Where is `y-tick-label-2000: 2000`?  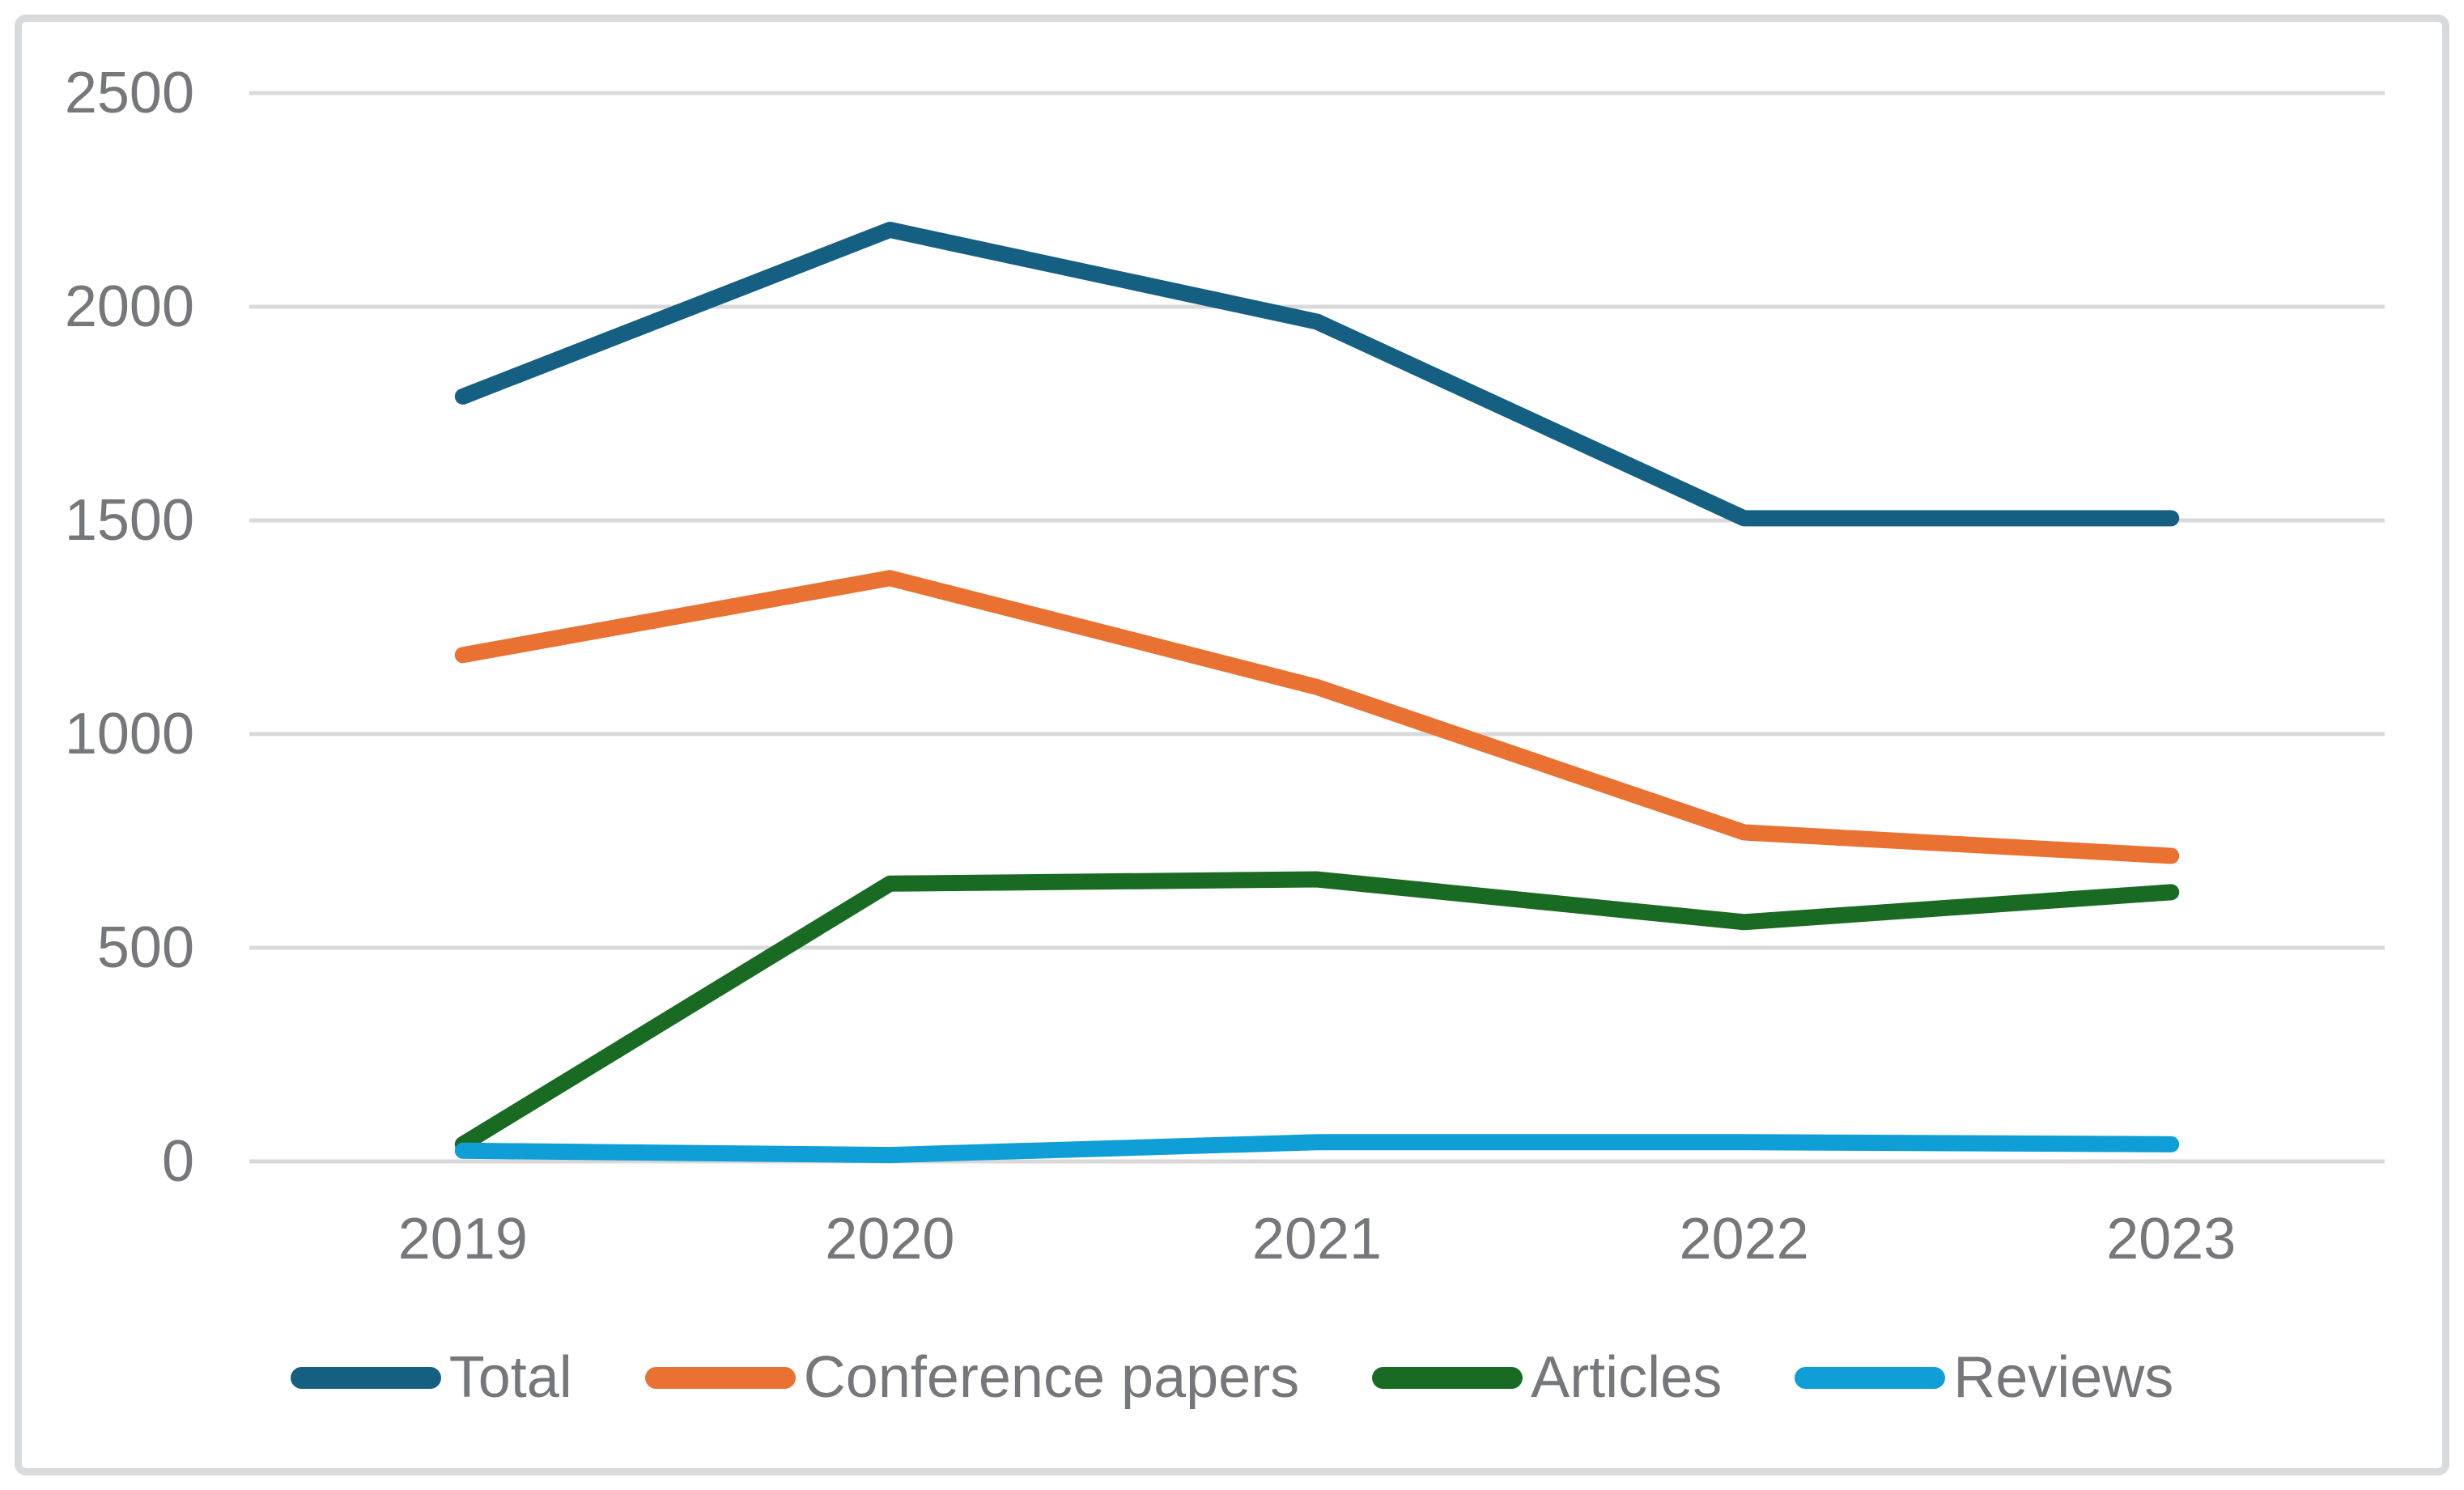 y-tick-label-2000: 2000 is located at coordinates (129, 307).